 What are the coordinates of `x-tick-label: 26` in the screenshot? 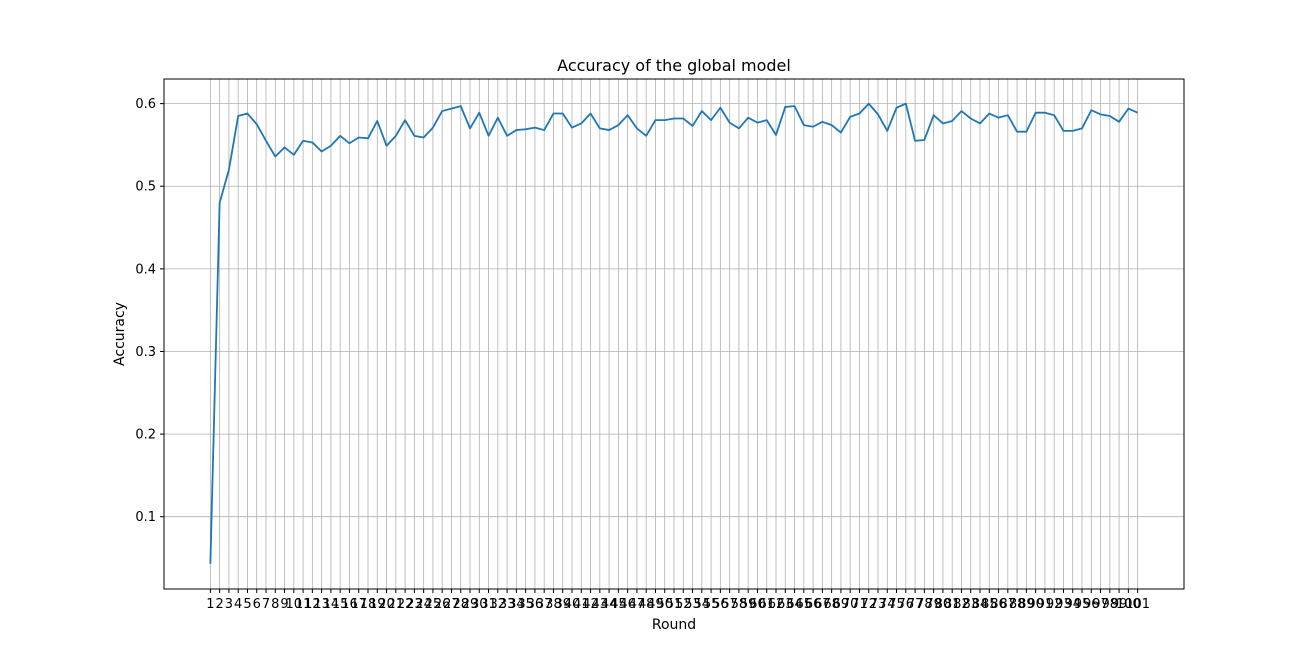 It's located at (442, 604).